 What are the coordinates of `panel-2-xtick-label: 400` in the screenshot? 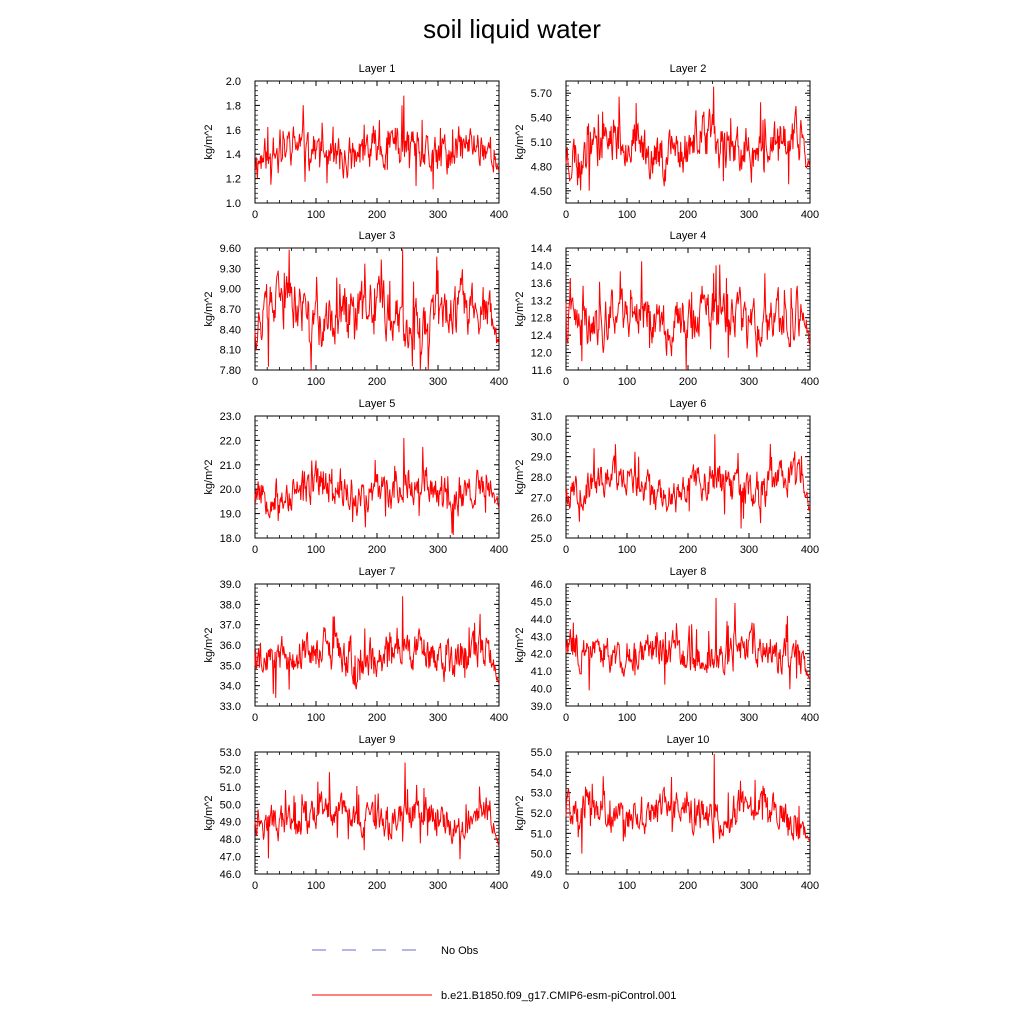 It's located at (810, 215).